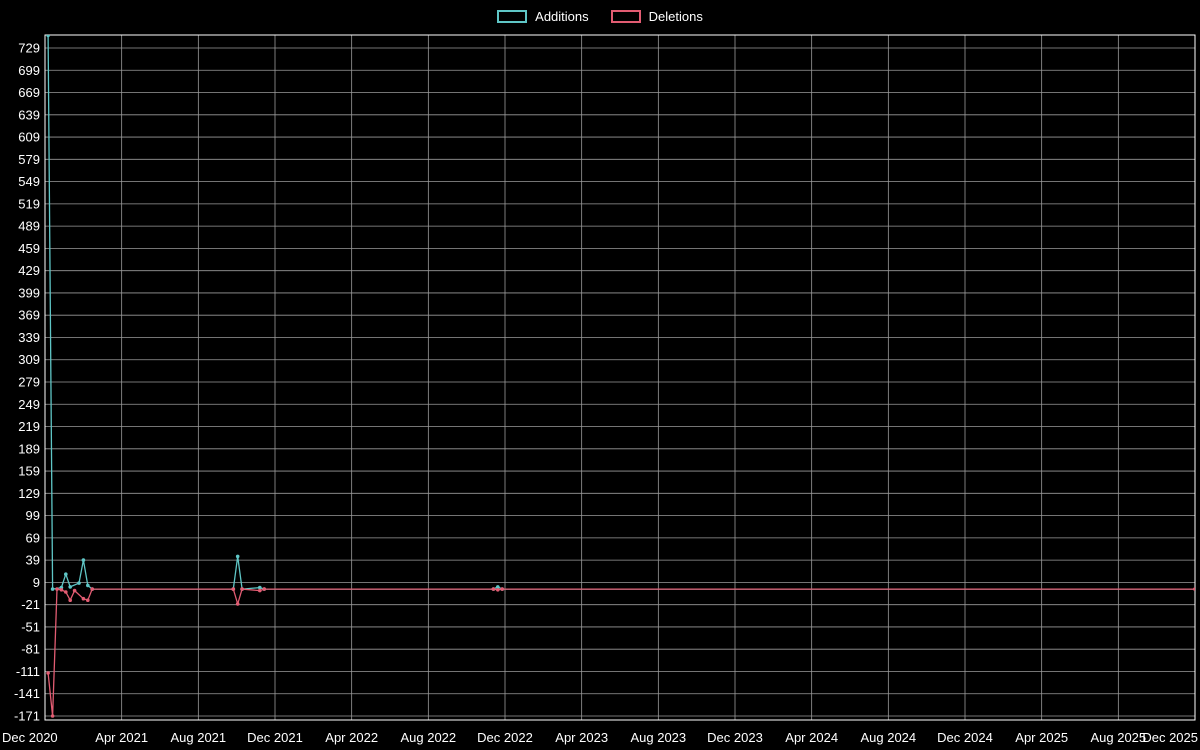 The height and width of the screenshot is (750, 1200). What do you see at coordinates (29, 48) in the screenshot?
I see `y-tick-label: 729` at bounding box center [29, 48].